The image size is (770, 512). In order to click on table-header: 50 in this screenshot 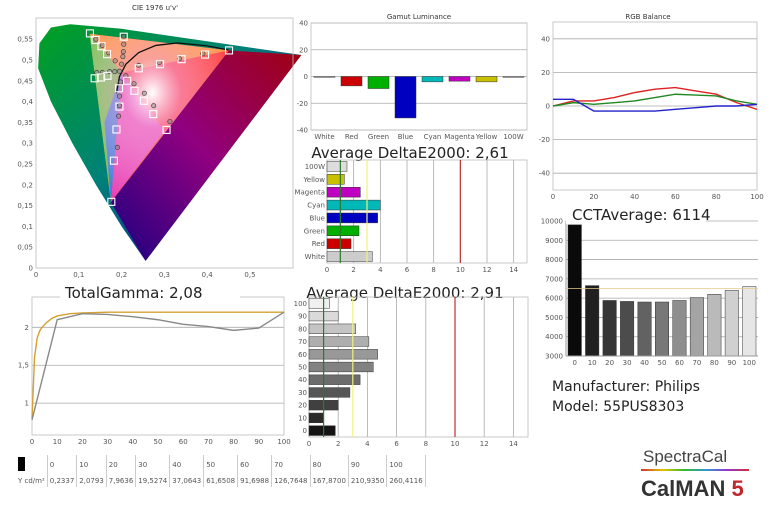, I will do `click(221, 465)`.